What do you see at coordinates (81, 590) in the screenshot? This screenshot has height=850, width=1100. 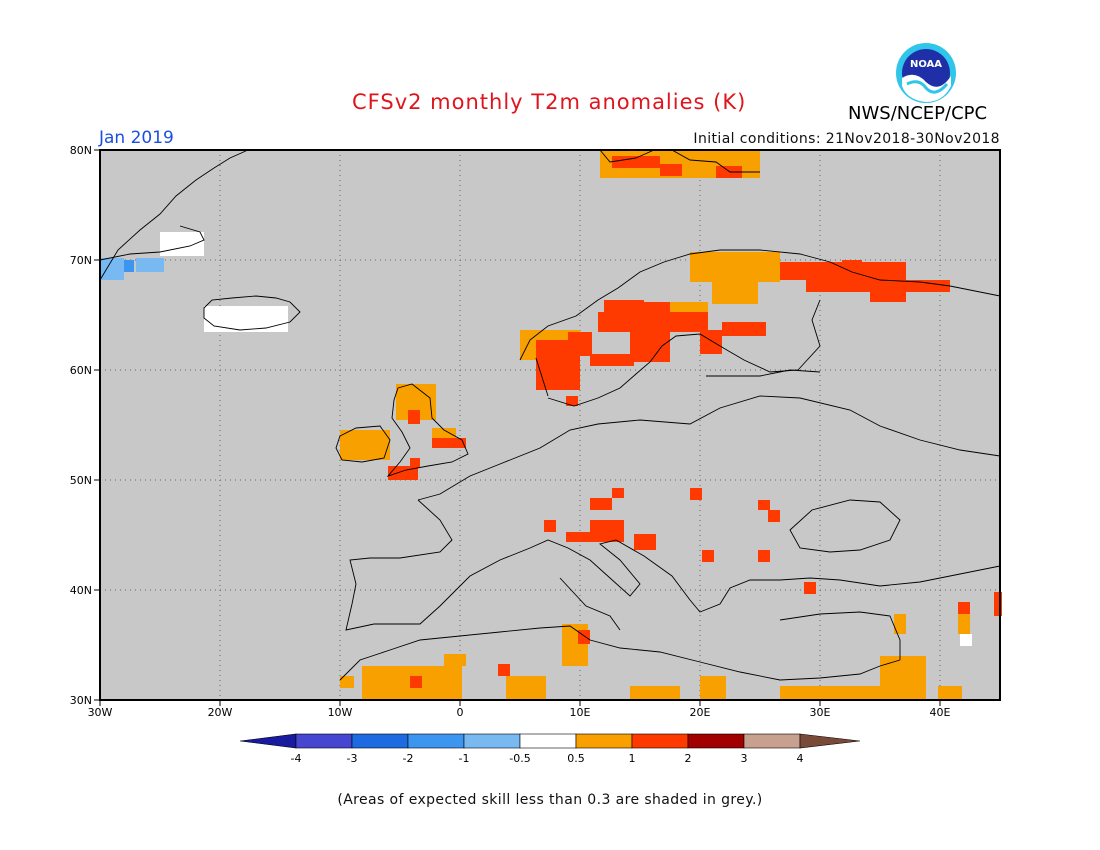 I see `lat-label: 40N` at bounding box center [81, 590].